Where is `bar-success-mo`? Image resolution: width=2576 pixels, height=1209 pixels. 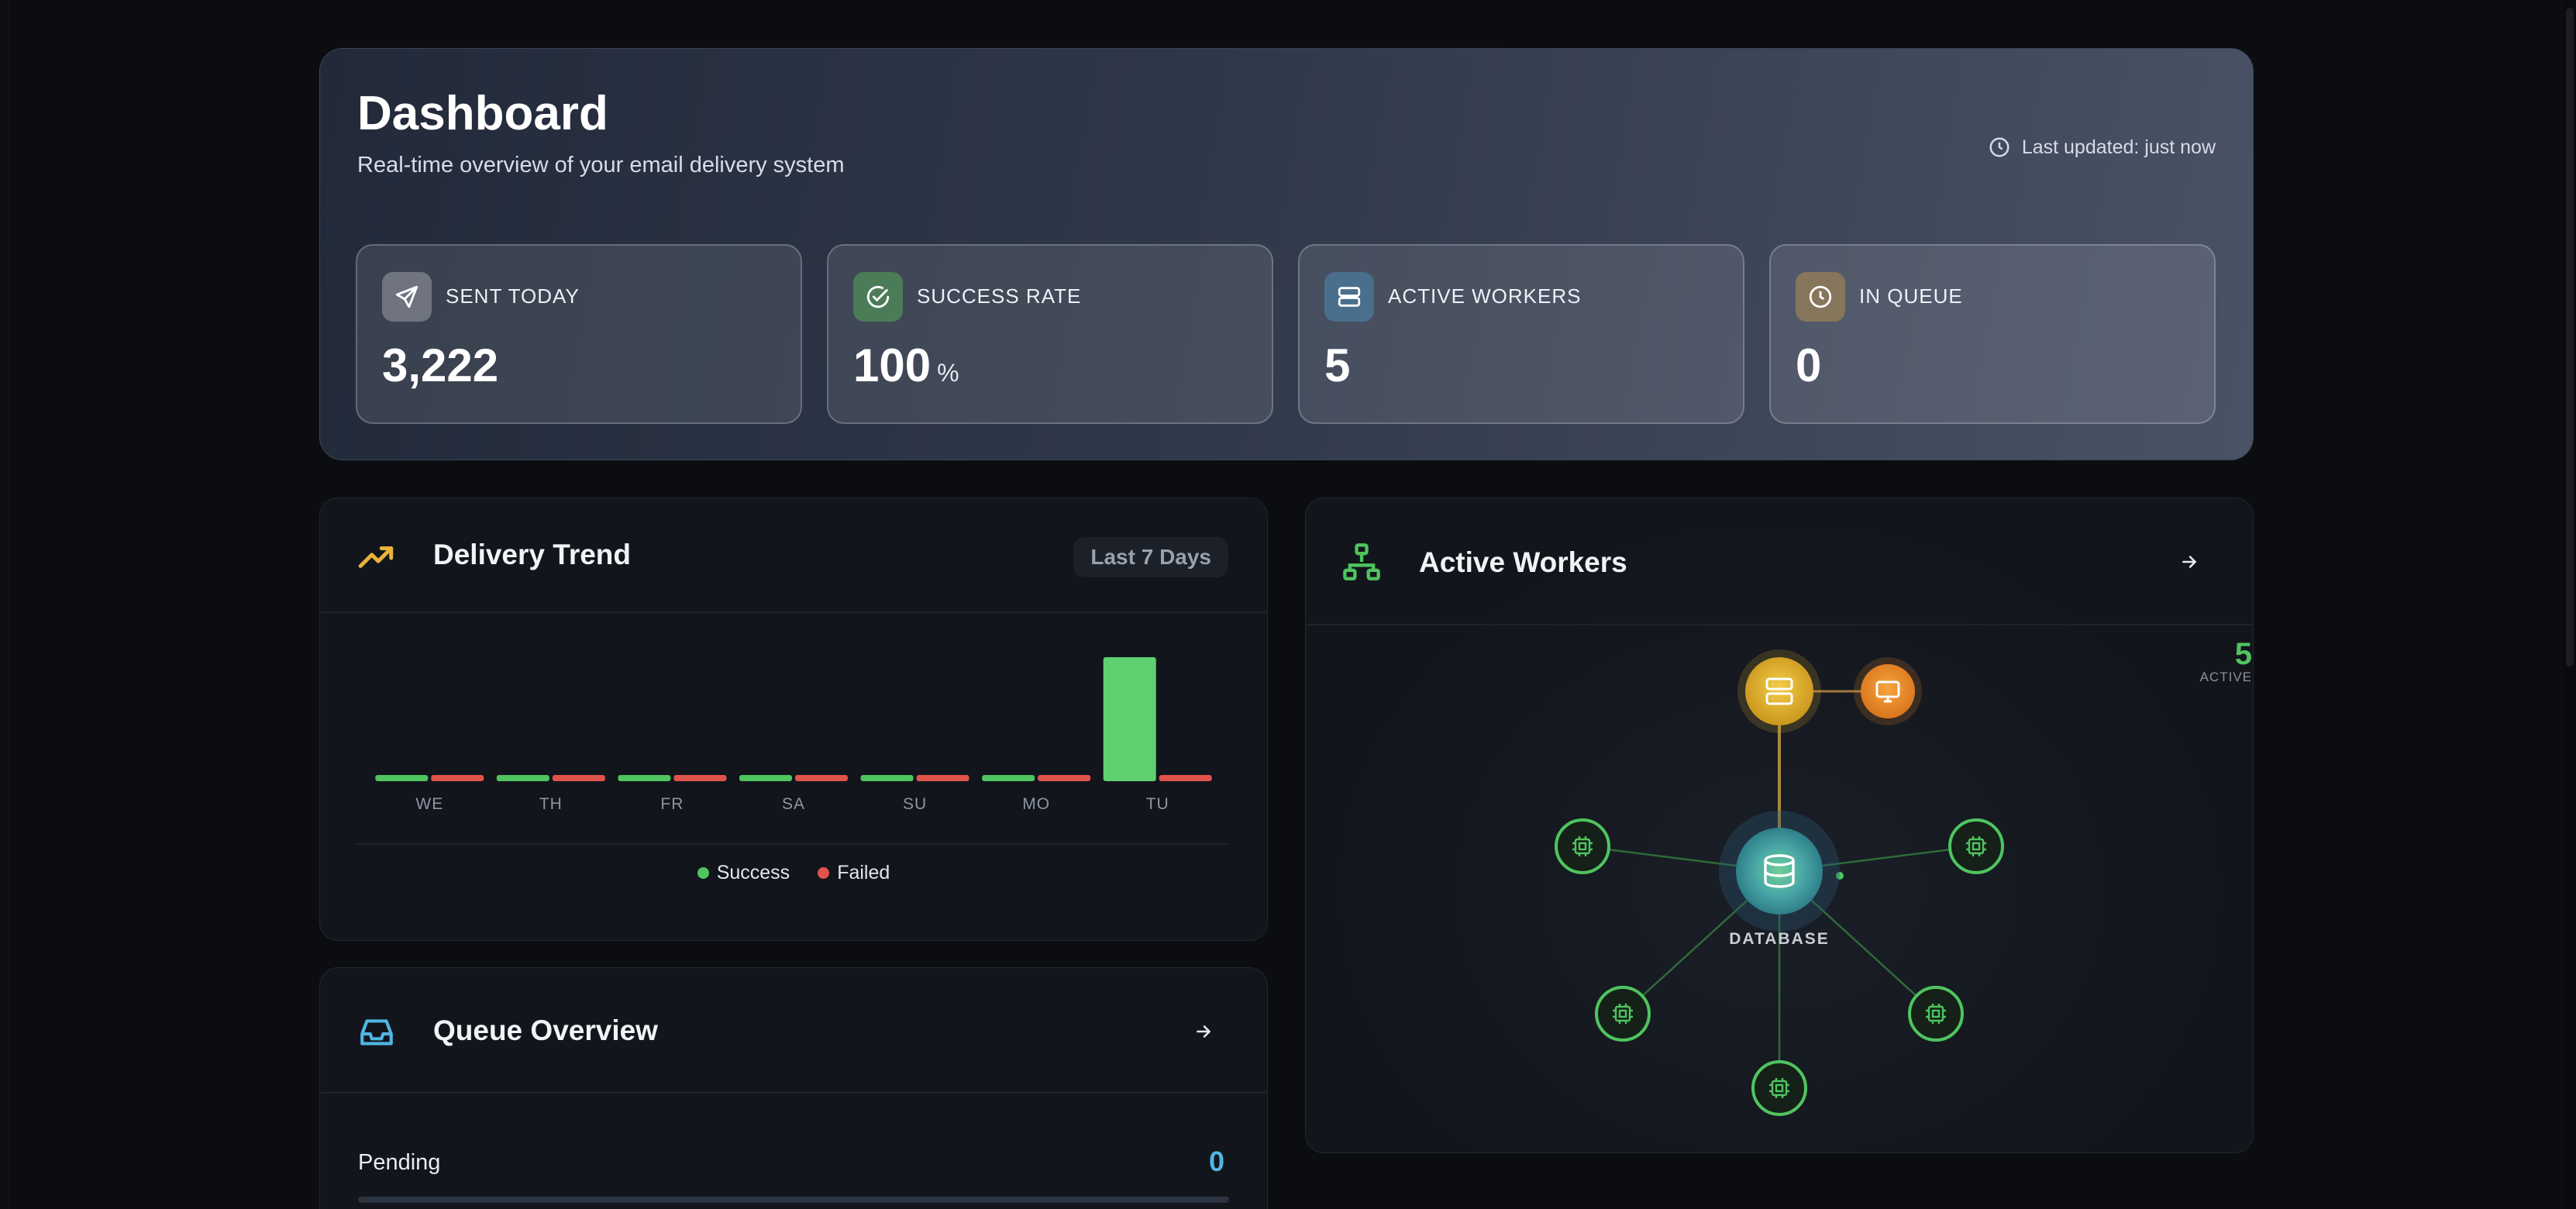
bar-success-mo is located at coordinates (1008, 778).